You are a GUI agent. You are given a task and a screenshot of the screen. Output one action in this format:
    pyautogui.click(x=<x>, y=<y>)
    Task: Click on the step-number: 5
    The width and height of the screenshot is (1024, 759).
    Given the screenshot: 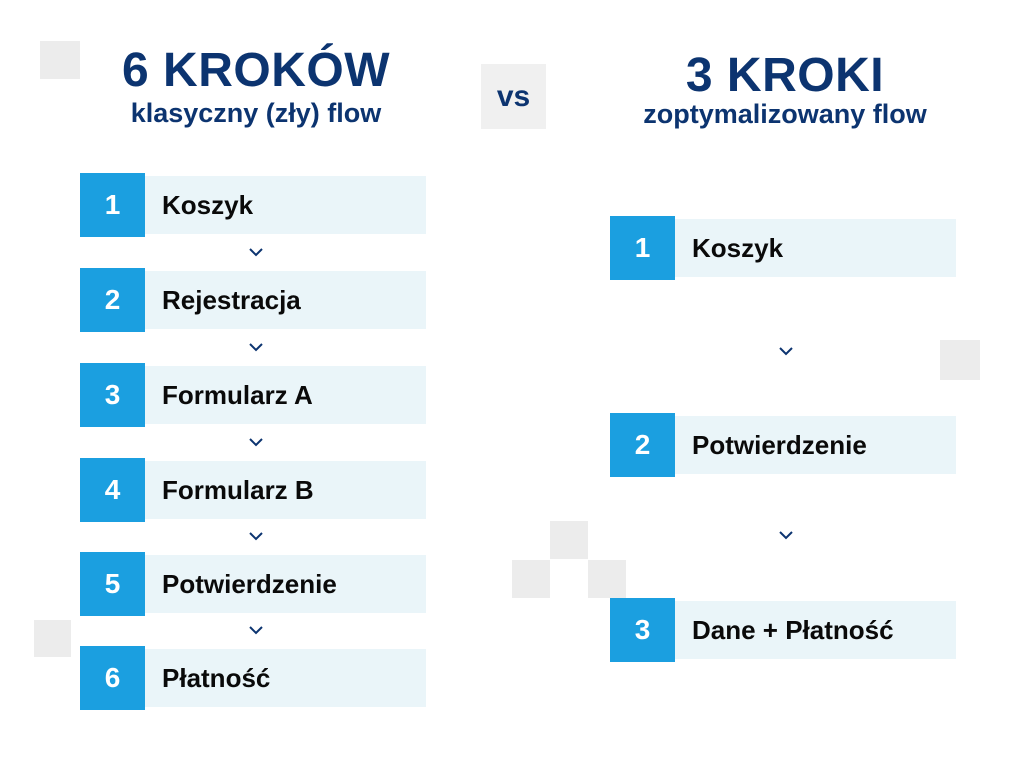 What is the action you would take?
    pyautogui.click(x=112, y=584)
    